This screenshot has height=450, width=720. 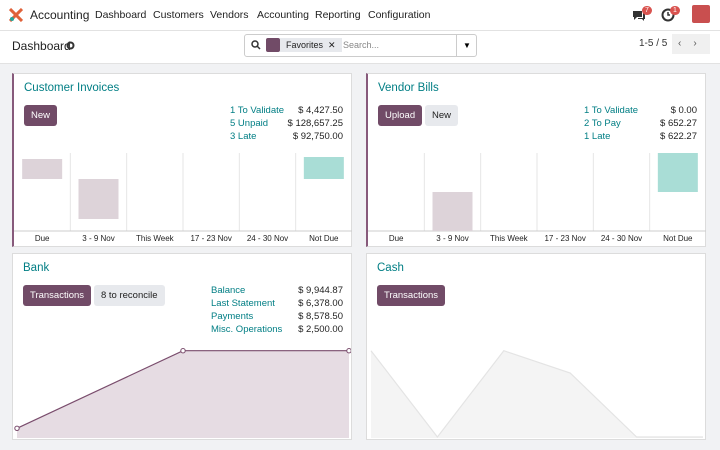 What do you see at coordinates (283, 15) in the screenshot?
I see `menu-item: Accounting` at bounding box center [283, 15].